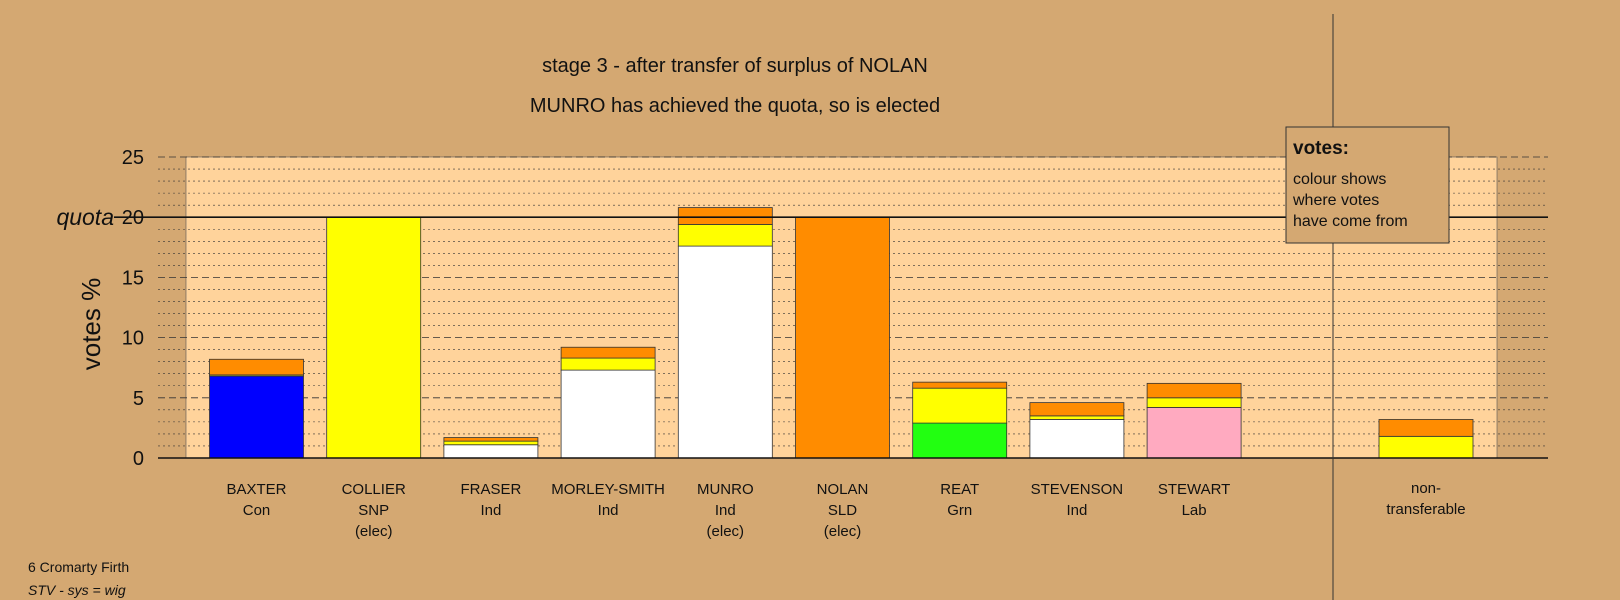 The height and width of the screenshot is (600, 1620). Describe the element at coordinates (138, 399) in the screenshot. I see `y-tick-label: 5` at that location.